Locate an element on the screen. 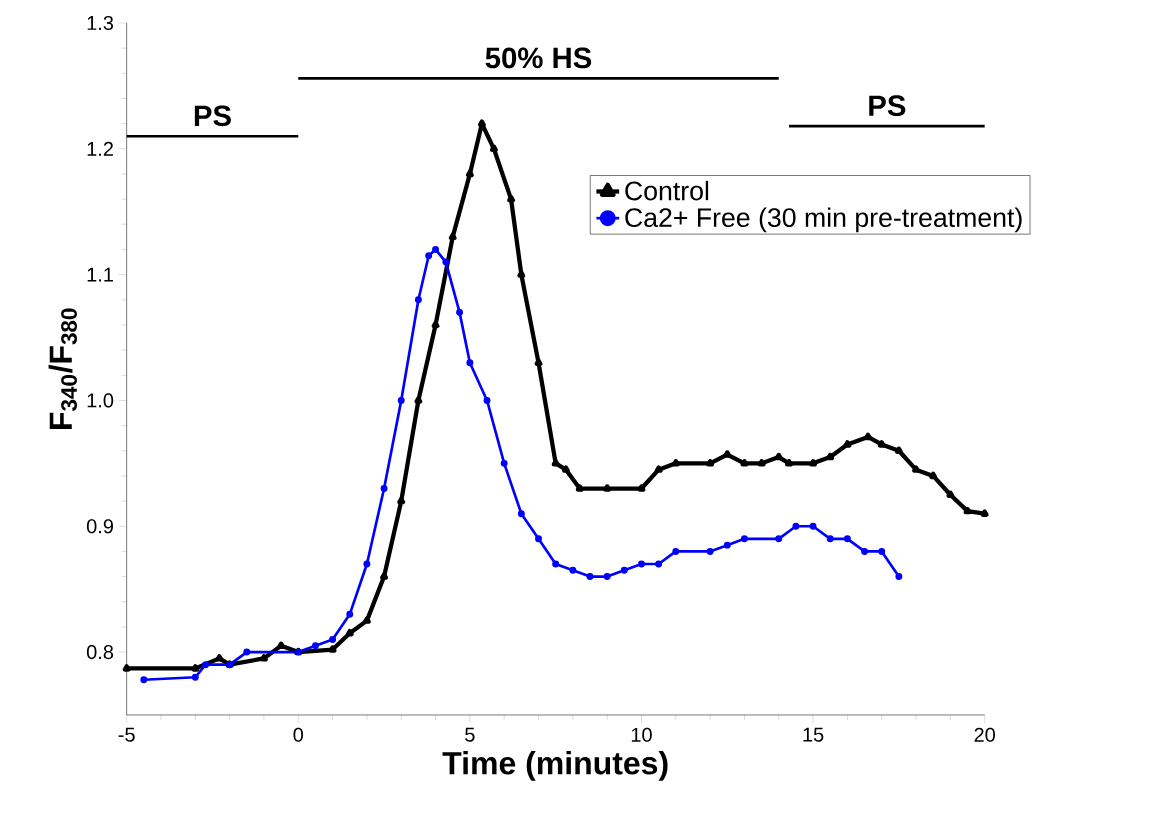  x-tick-label: 10 is located at coordinates (641, 734).